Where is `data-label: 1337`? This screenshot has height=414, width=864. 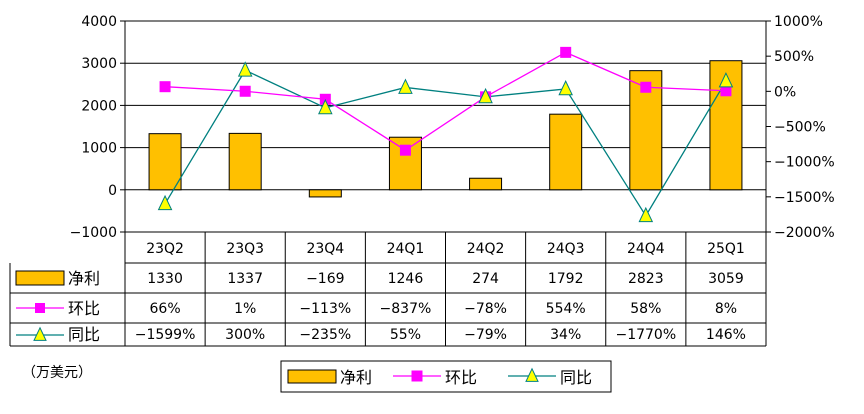
data-label: 1337 is located at coordinates (245, 279).